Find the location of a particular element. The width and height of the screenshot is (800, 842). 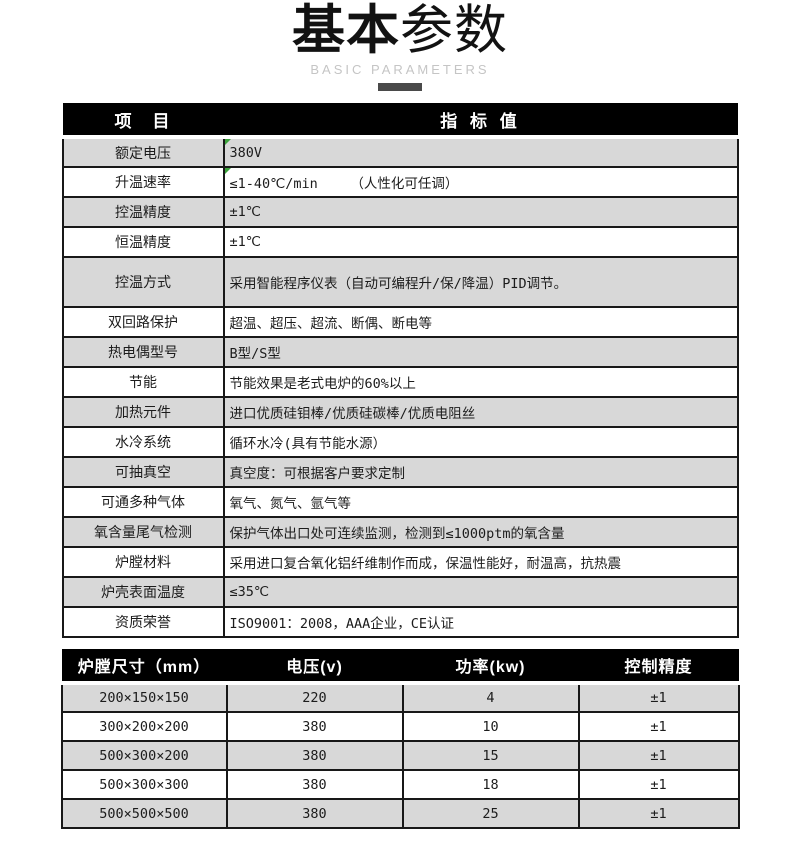

spec-value-cell: ISO9001：2008，AAA企业，CE认证 is located at coordinates (480, 622).